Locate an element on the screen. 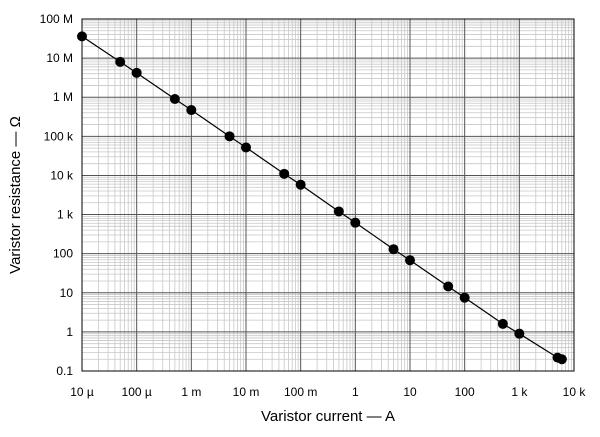 This screenshot has width=600, height=437. x-axis-title: Varistor current — A is located at coordinates (328, 416).